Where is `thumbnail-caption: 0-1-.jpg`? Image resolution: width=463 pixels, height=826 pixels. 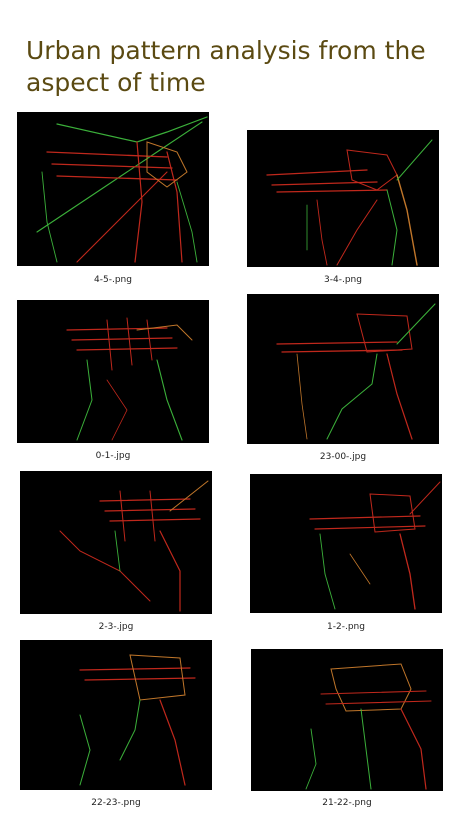 thumbnail-caption: 0-1-.jpg is located at coordinates (113, 456).